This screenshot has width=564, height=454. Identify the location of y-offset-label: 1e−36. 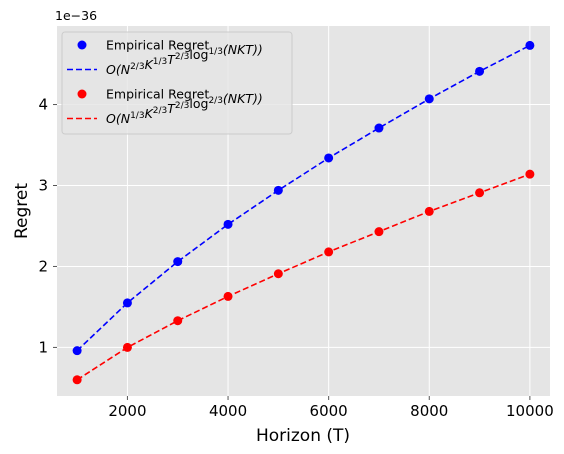
(76, 15).